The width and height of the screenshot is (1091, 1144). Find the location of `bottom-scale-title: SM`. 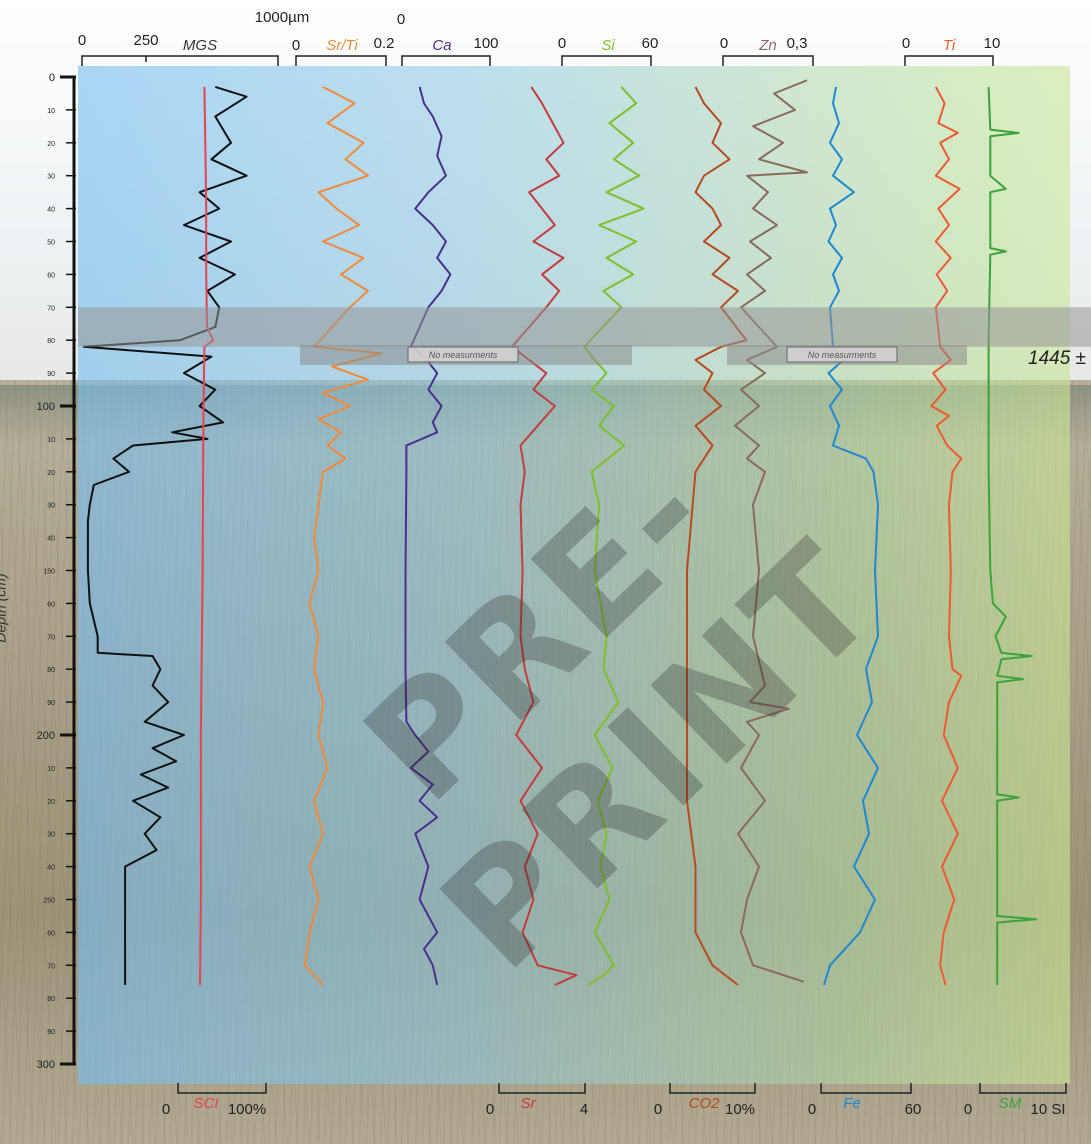

bottom-scale-title: SM is located at coordinates (1010, 1103).